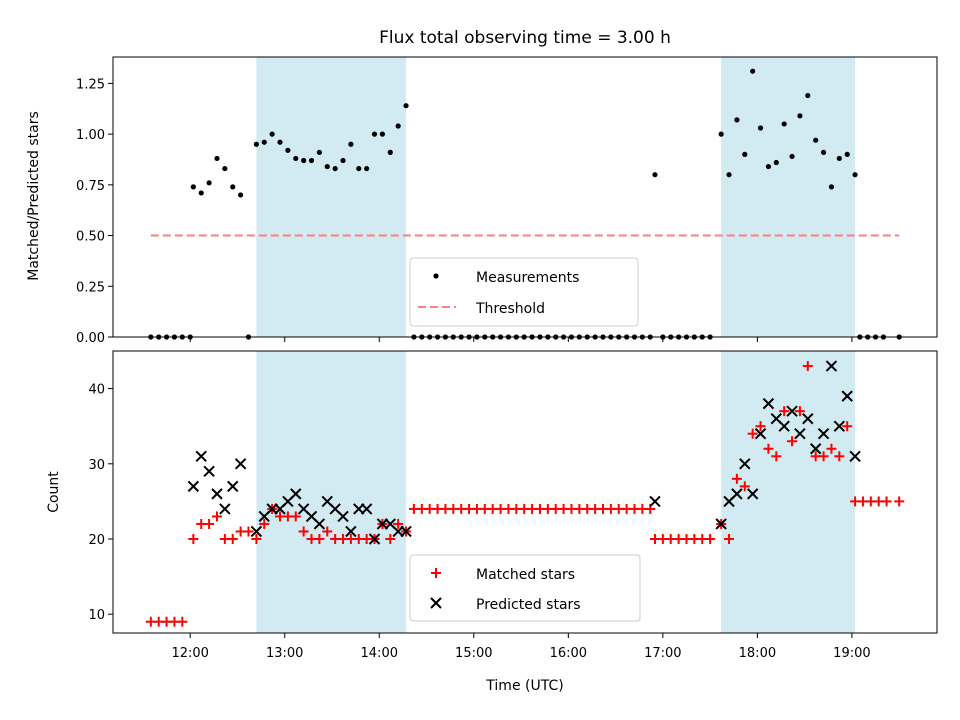  What do you see at coordinates (90, 135) in the screenshot?
I see `top-ytick-label: 1.00` at bounding box center [90, 135].